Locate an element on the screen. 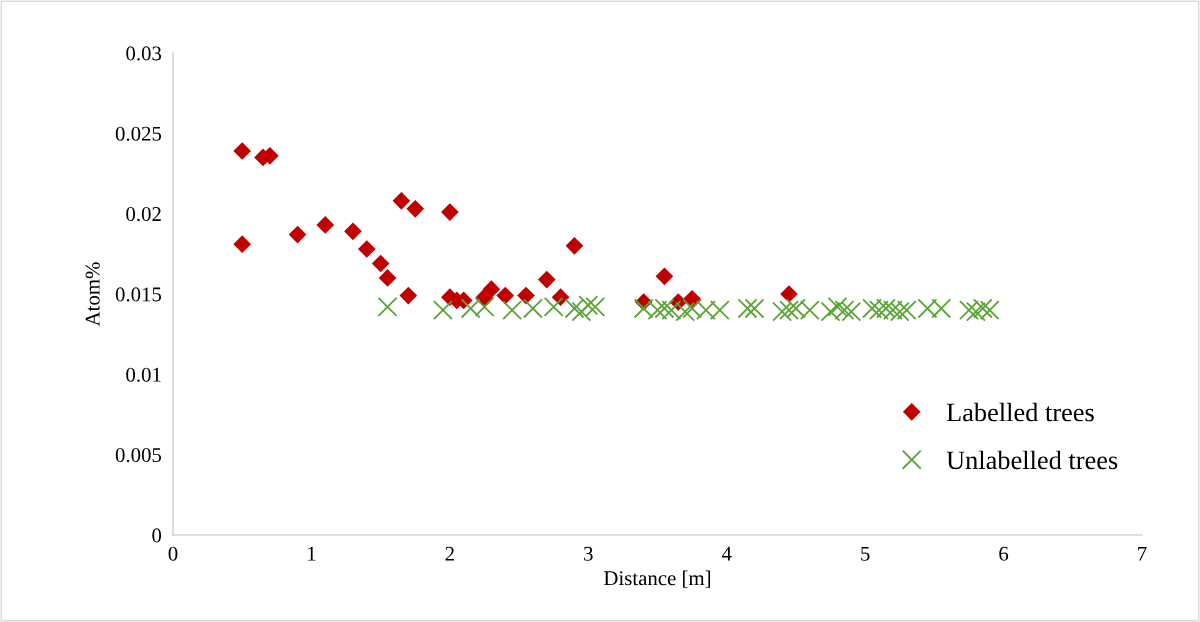 The width and height of the screenshot is (1200, 622). legend-label: Labelled trees is located at coordinates (1020, 412).